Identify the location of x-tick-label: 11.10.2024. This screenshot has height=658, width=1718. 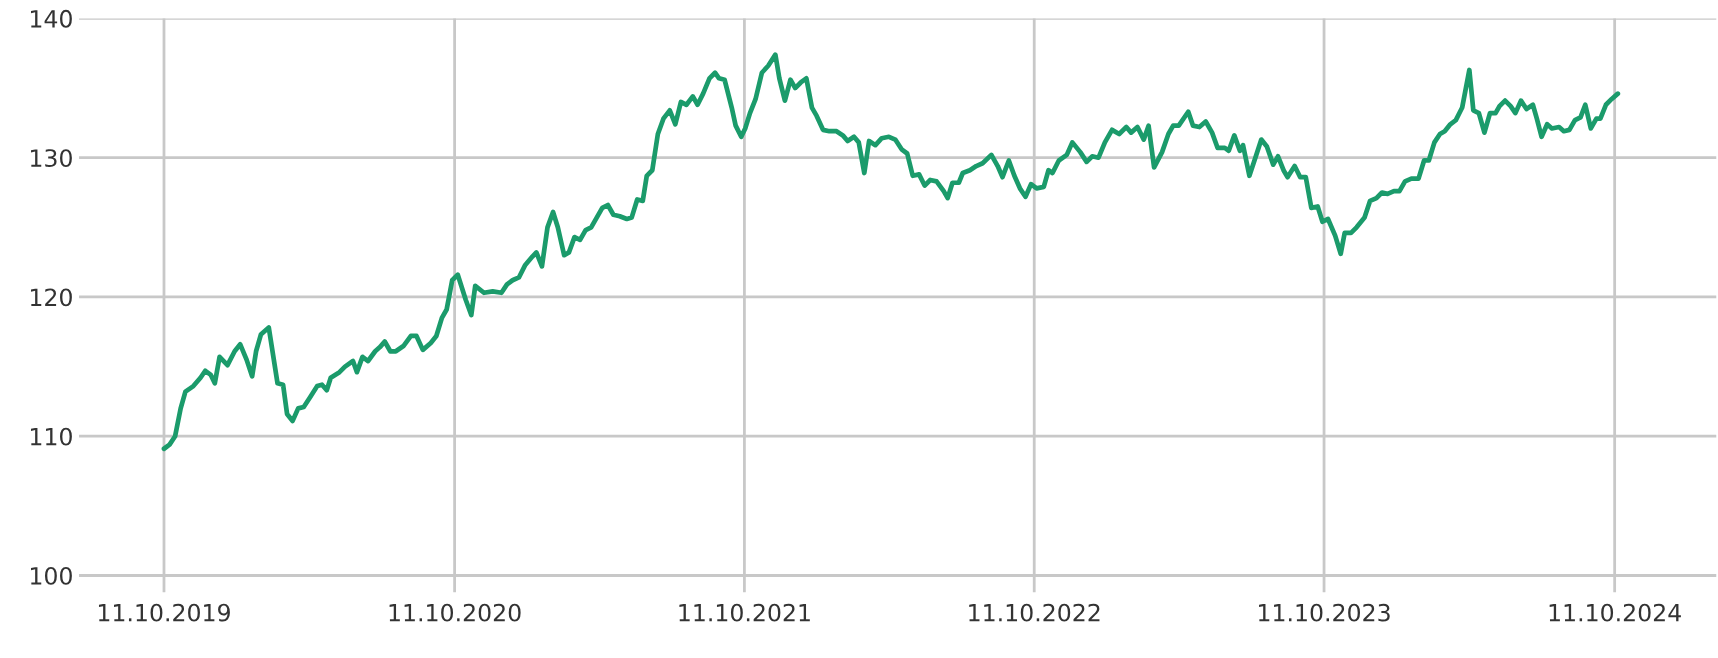
(1615, 612).